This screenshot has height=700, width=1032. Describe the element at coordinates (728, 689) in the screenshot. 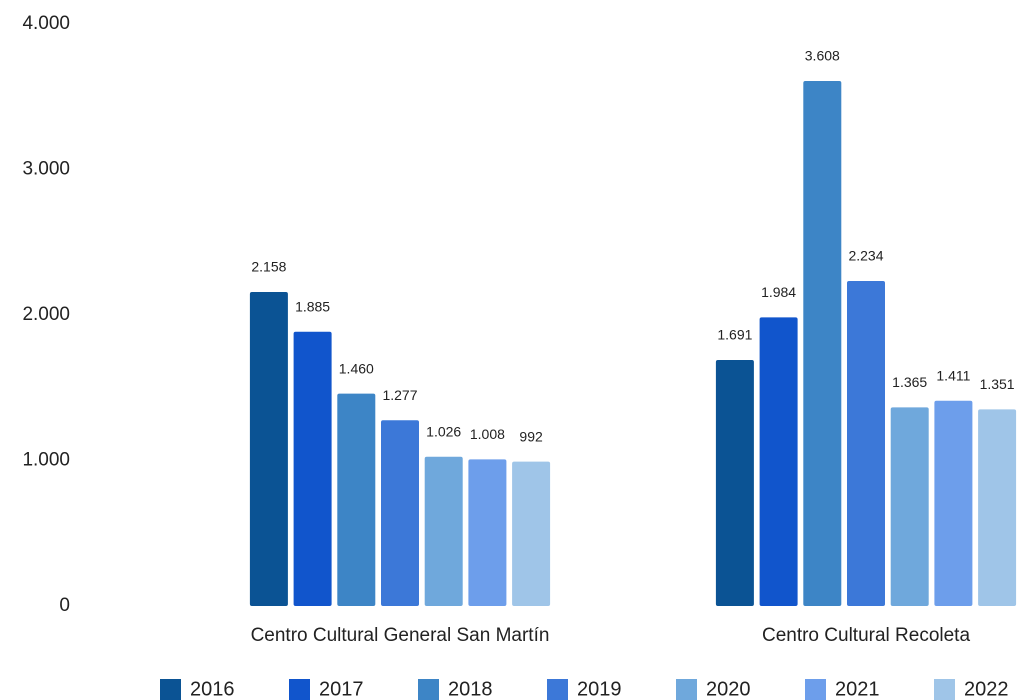

I see `legend-label: 2020` at that location.